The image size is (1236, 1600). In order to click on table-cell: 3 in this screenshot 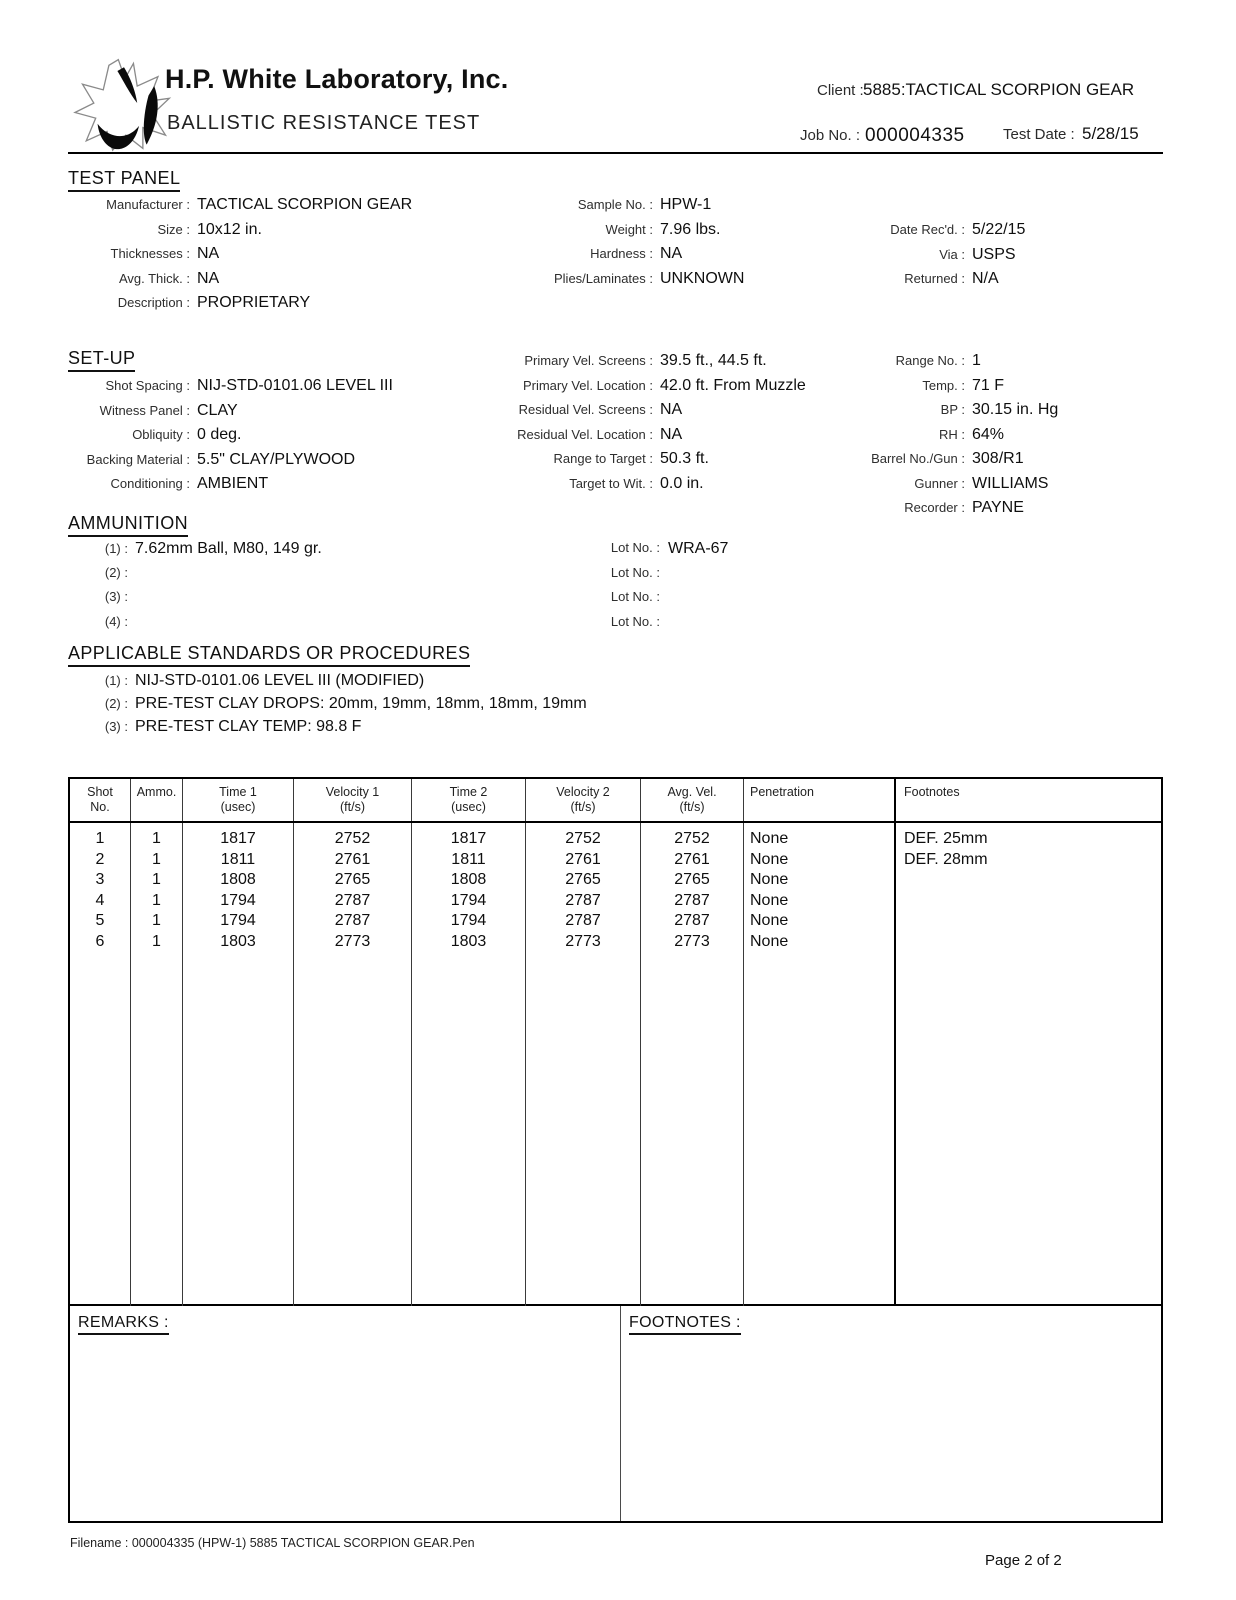, I will do `click(100, 879)`.